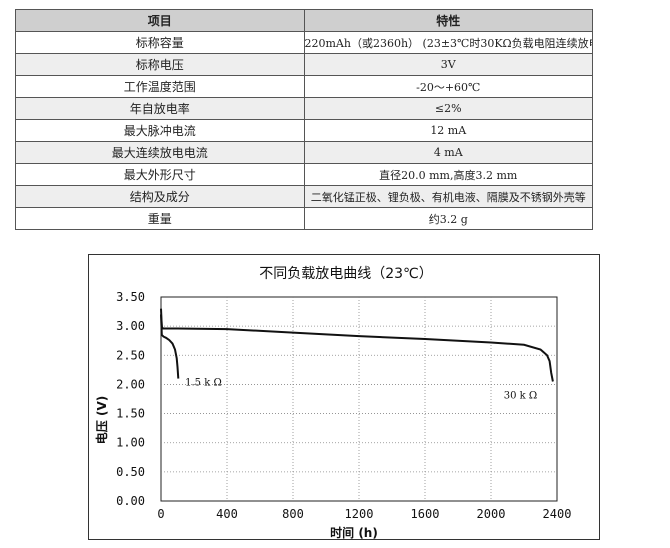 This screenshot has width=670, height=548. Describe the element at coordinates (160, 196) in the screenshot. I see `row-label: 结构及成分` at that location.